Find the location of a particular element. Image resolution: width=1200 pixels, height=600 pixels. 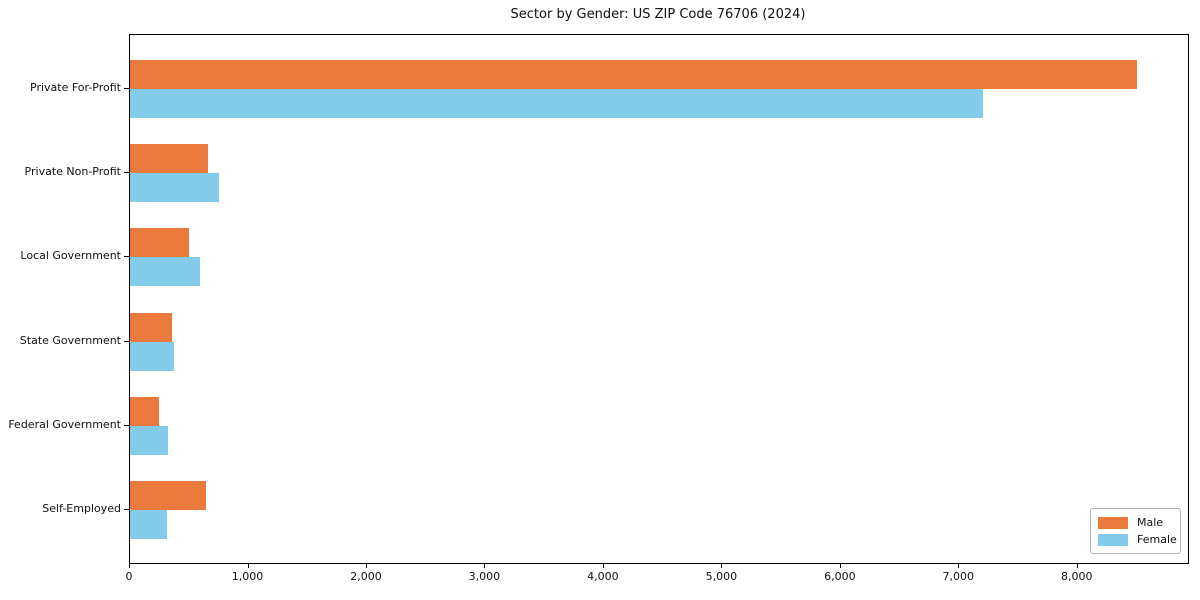

bar-male-local-government is located at coordinates (159, 243).